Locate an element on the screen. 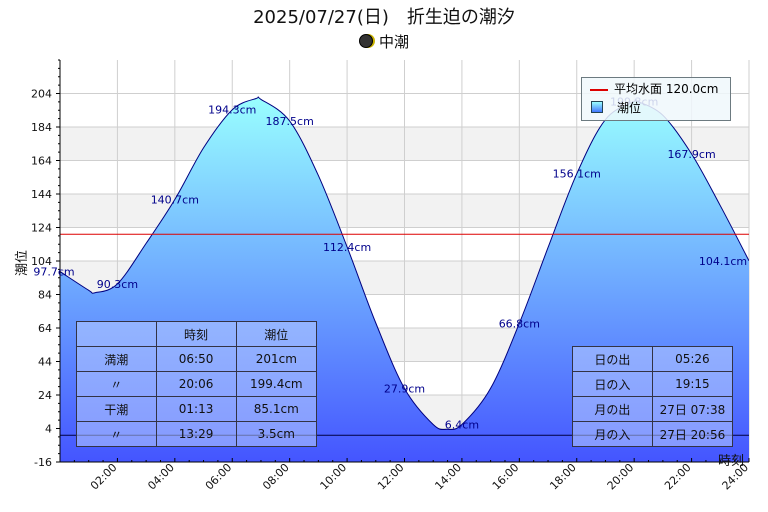  table-row: 〃 13:29 3.5cm is located at coordinates (197, 434).